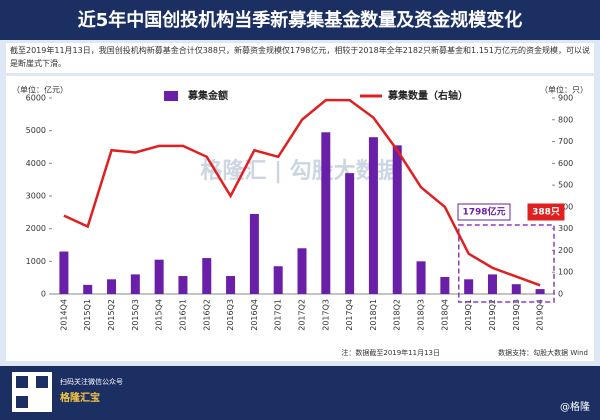  I want to click on text-box, so click(300, 58).